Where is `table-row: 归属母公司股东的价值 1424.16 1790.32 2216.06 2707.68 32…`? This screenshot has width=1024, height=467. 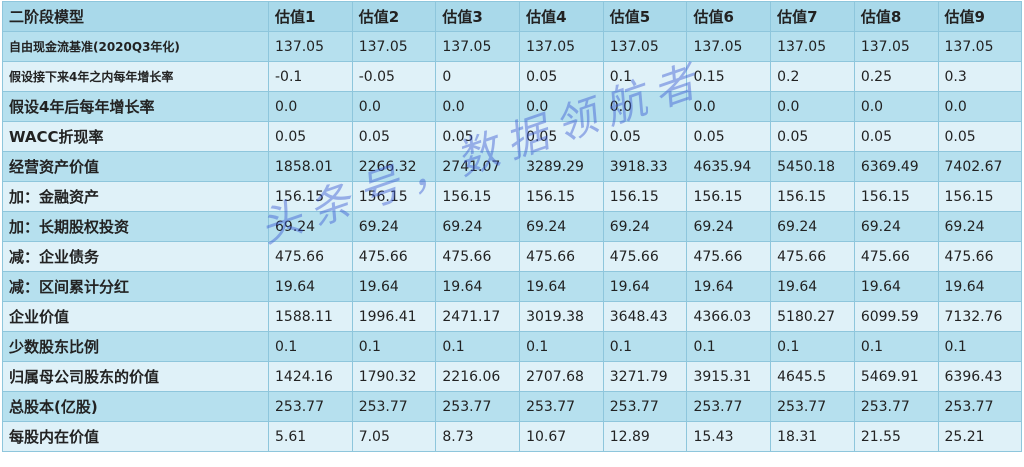 table-row: 归属母公司股东的价值 1424.16 1790.32 2216.06 2707.68 32… is located at coordinates (512, 376).